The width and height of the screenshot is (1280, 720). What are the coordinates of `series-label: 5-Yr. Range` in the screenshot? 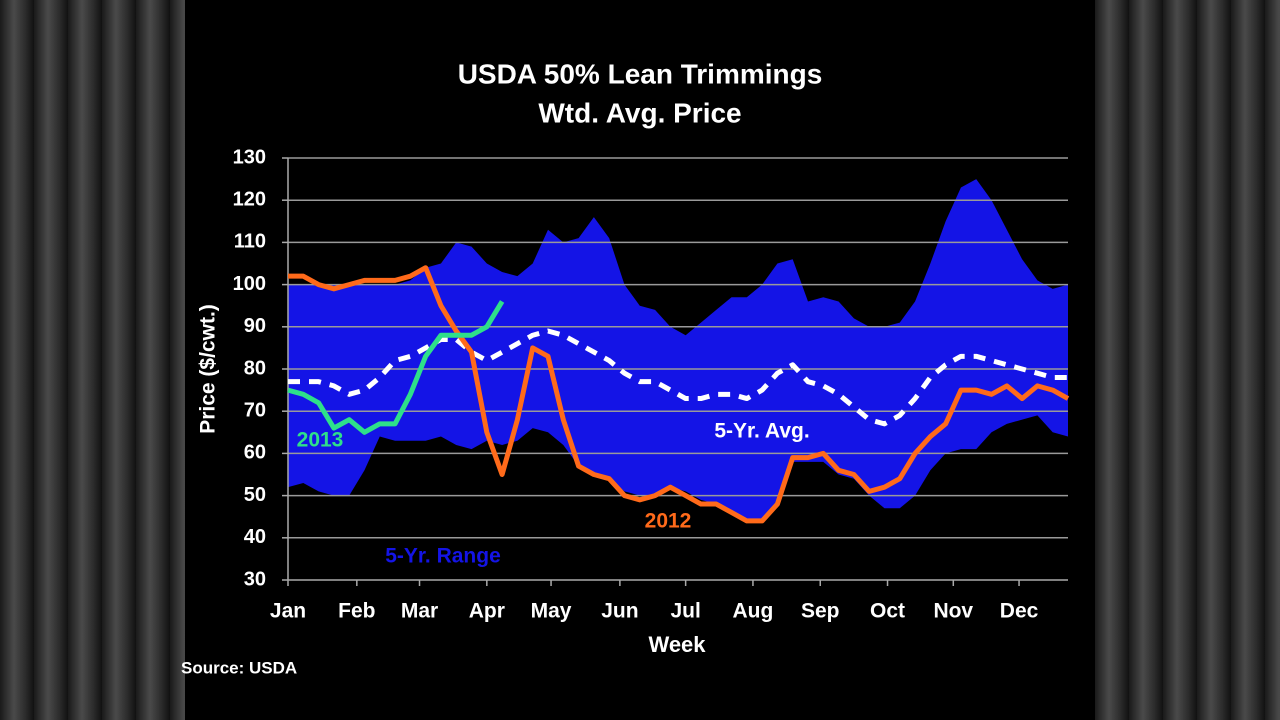 It's located at (443, 556).